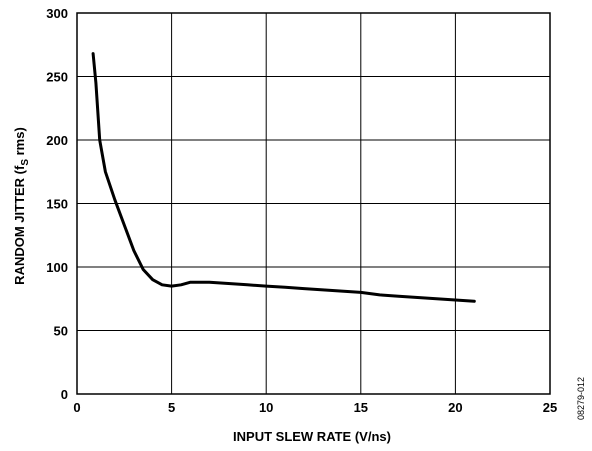 The image size is (592, 451). I want to click on x-tick-label: 0, so click(76, 407).